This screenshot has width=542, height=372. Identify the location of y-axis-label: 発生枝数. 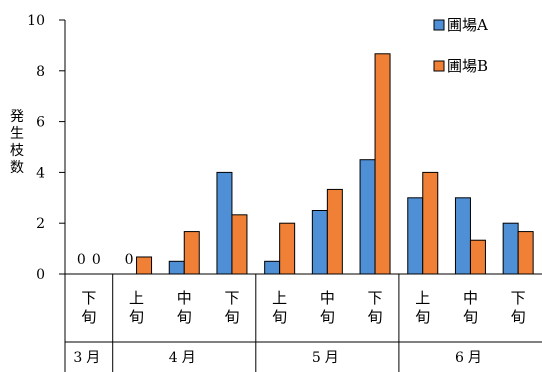
(17, 142).